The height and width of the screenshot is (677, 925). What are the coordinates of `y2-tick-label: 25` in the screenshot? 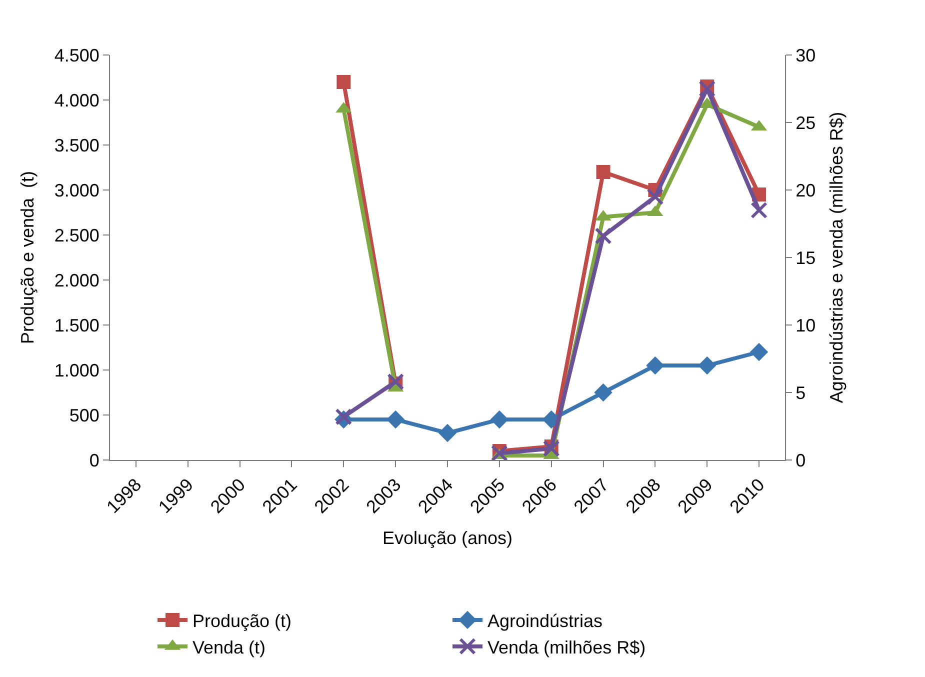 It's located at (806, 122).